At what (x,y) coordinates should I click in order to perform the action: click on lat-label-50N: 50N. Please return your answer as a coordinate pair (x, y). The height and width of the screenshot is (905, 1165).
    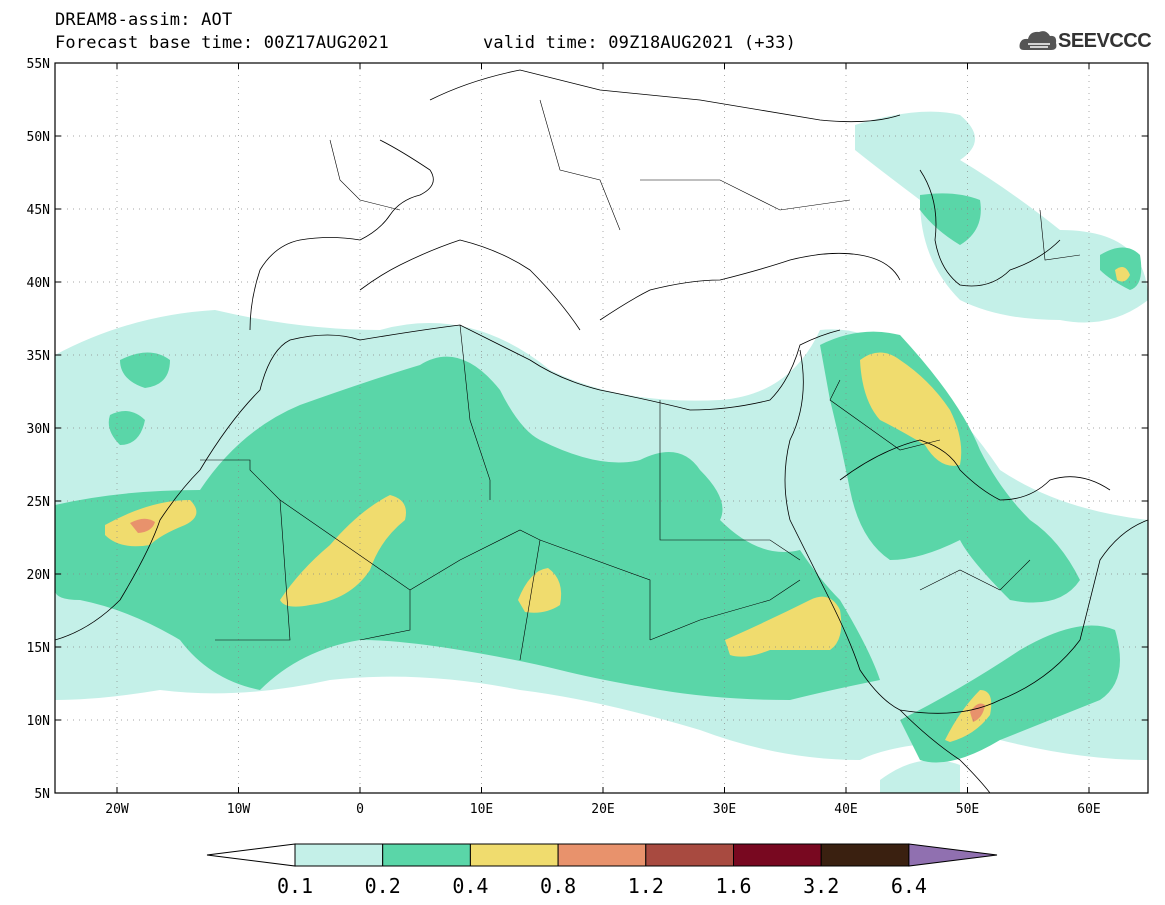
    Looking at the image, I should click on (38, 137).